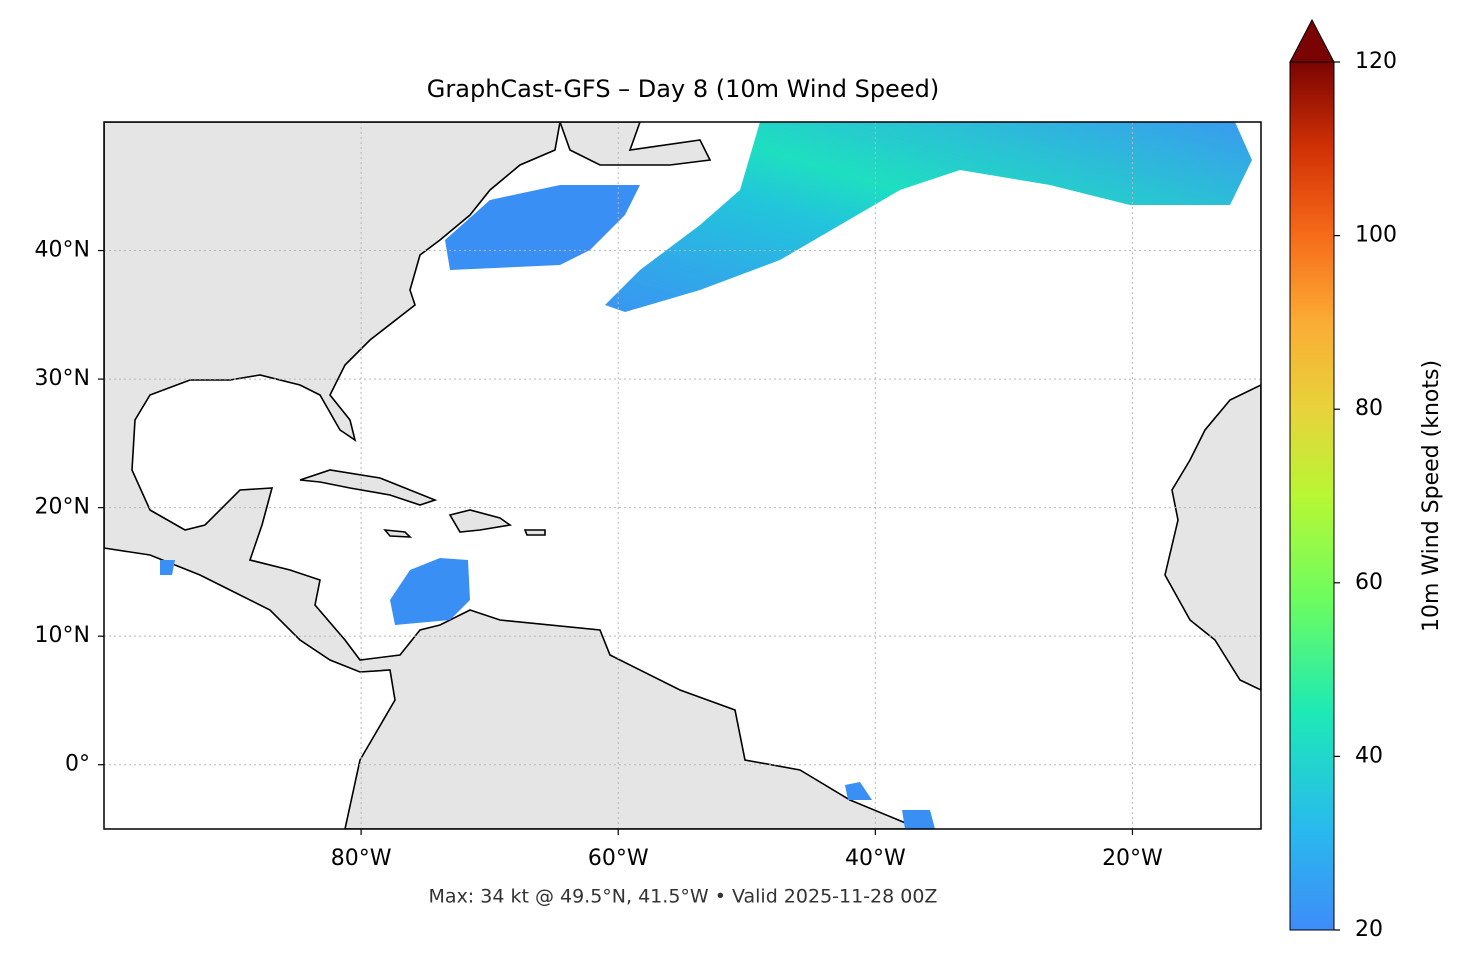  What do you see at coordinates (62, 250) in the screenshot?
I see `y-tick-label: 40°N` at bounding box center [62, 250].